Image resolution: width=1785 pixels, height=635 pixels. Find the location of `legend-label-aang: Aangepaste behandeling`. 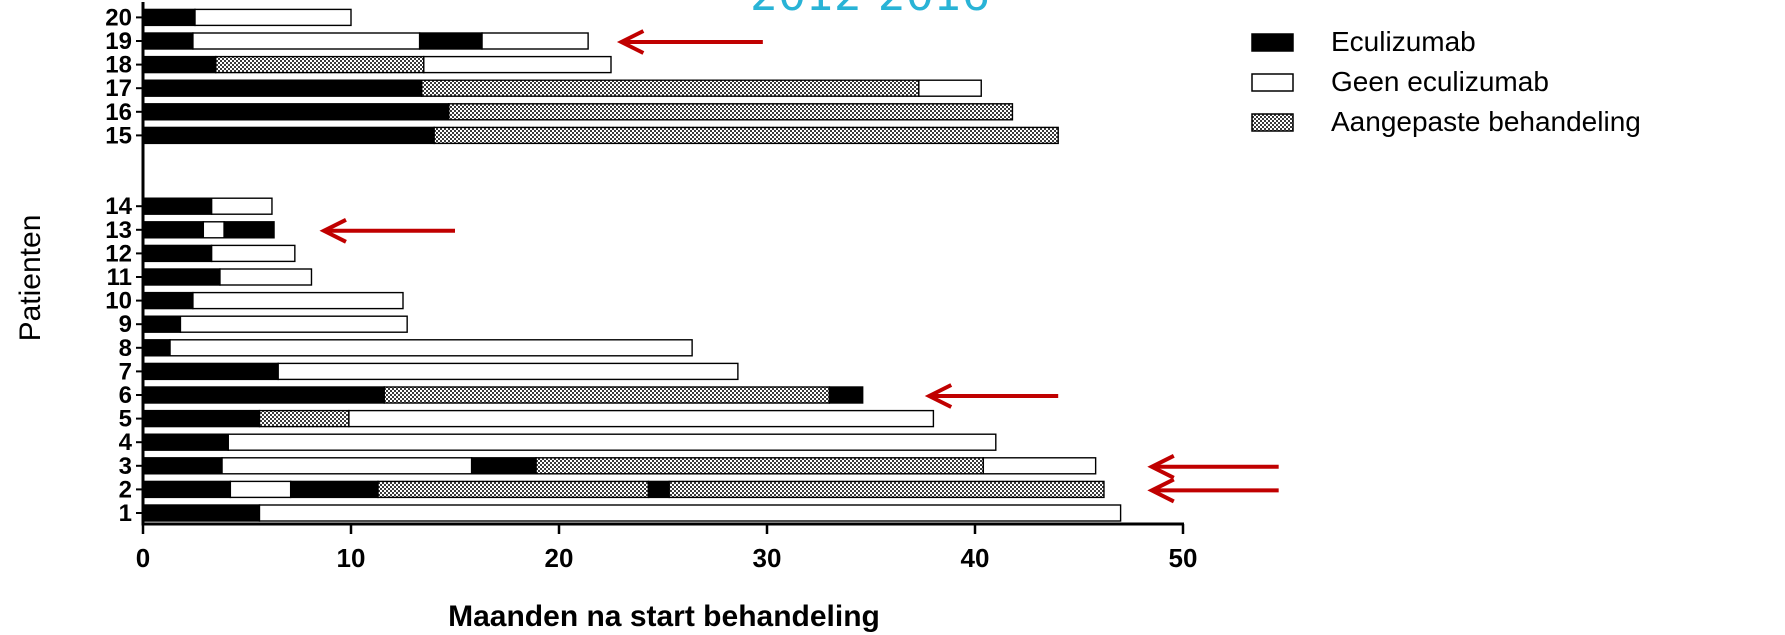

legend-label-aang: Aangepaste behandeling is located at coordinates (1486, 121).